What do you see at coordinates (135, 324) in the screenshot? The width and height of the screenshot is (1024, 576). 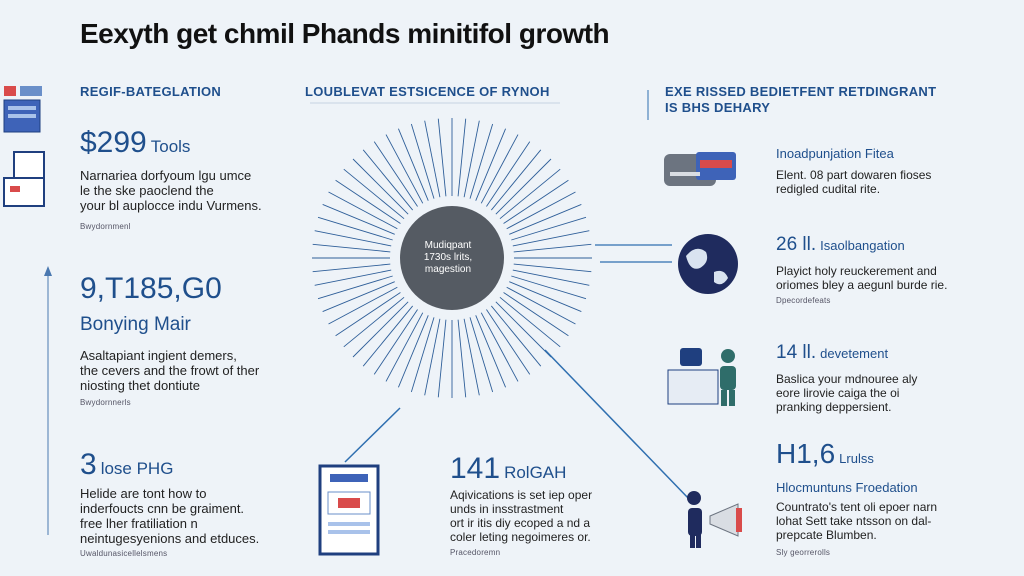 I see `stat-2-subtitle: Bonying Mair` at bounding box center [135, 324].